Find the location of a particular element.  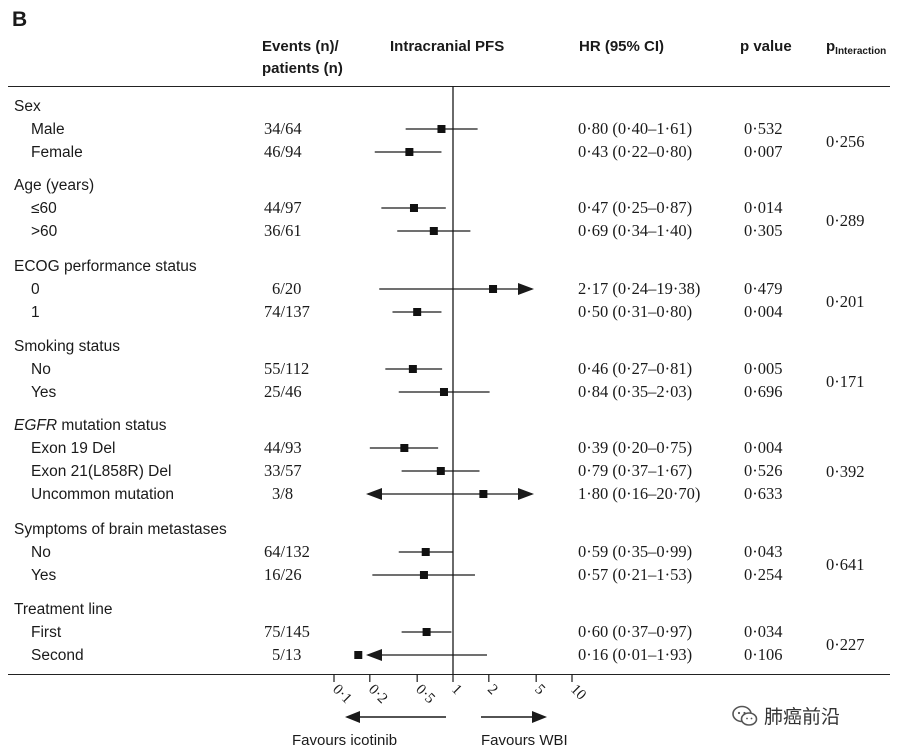

row-events: 34/64 is located at coordinates (283, 128).